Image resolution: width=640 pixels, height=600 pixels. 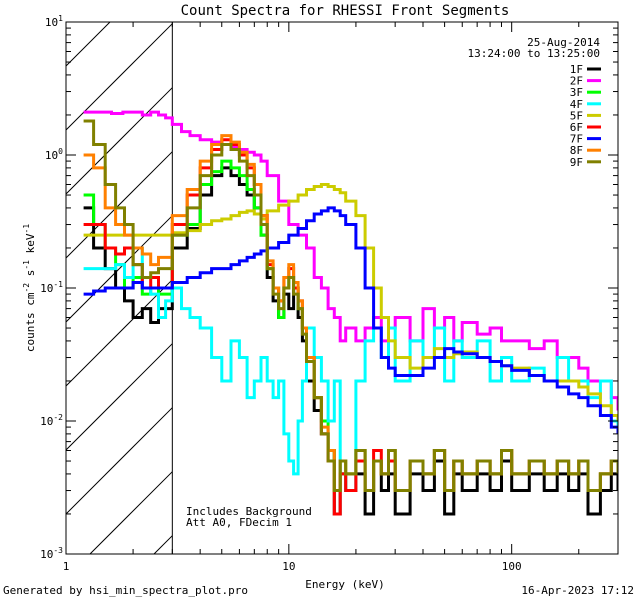 I want to click on legend-label-9F: 9F, so click(x=576, y=162).